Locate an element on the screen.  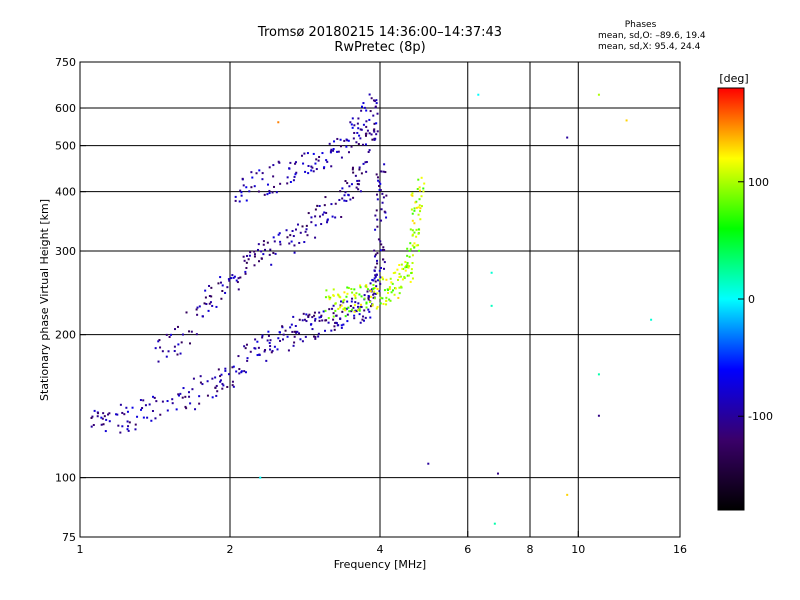
colorbar-tick-label: 100 is located at coordinates (758, 182).